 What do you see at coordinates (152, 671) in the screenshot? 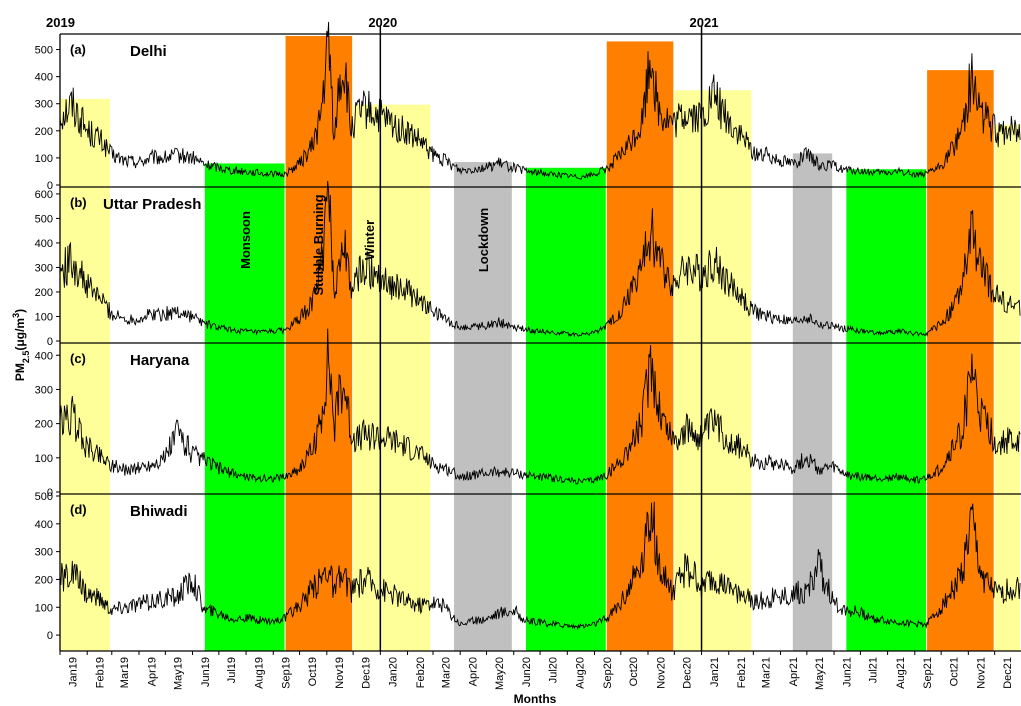
I see `month-label: Apr19` at bounding box center [152, 671].